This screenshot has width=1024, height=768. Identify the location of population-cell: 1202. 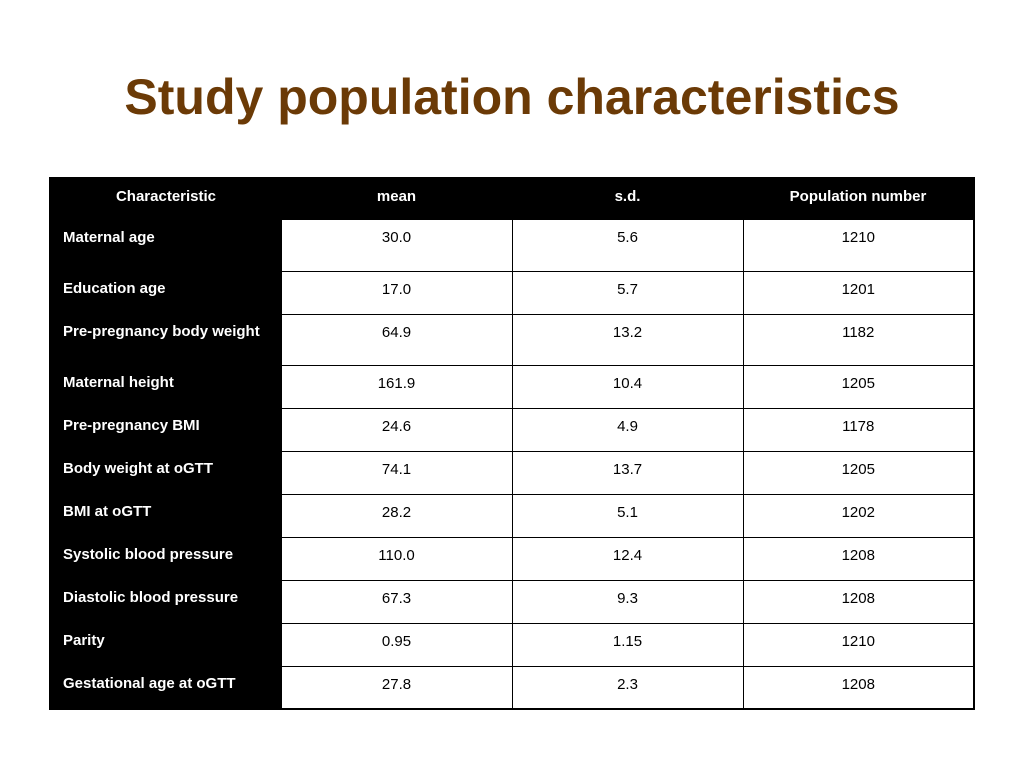
(858, 516).